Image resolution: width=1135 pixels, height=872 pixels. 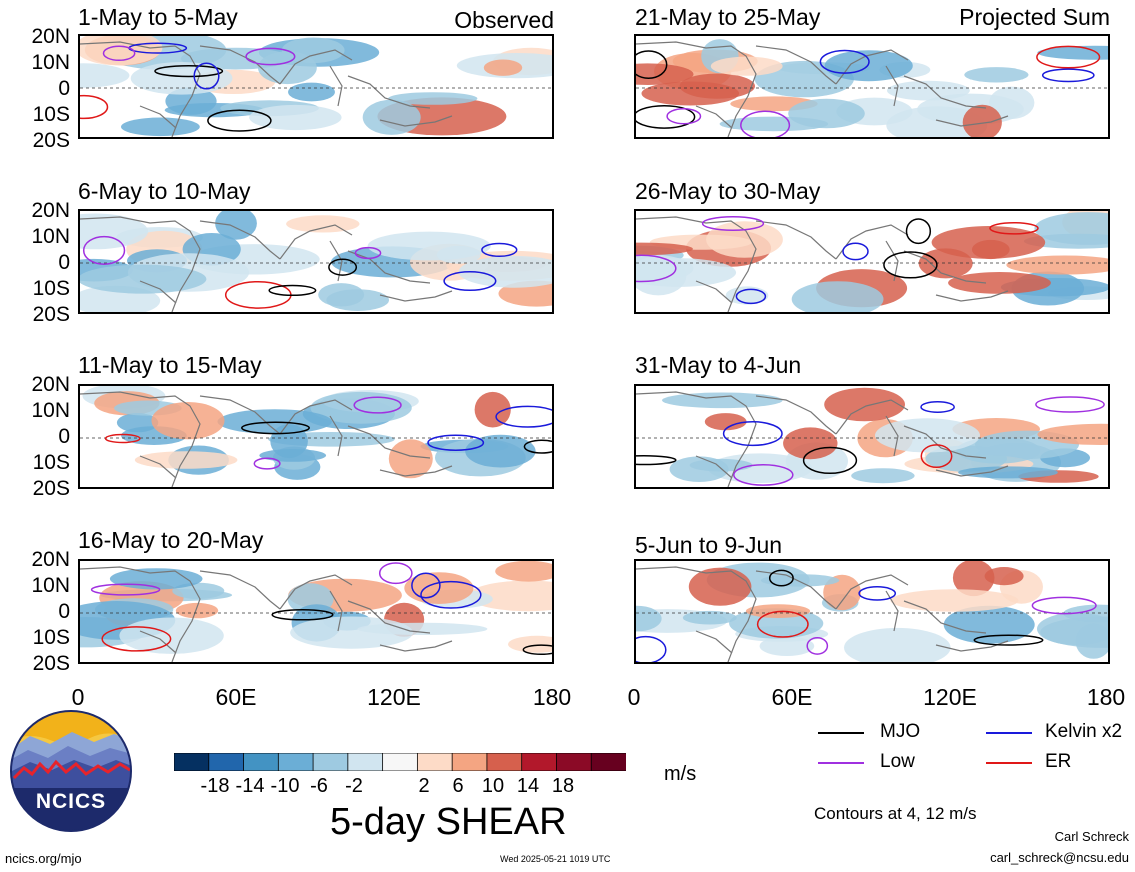 I want to click on ncics-logo: NCICS, so click(x=71, y=771).